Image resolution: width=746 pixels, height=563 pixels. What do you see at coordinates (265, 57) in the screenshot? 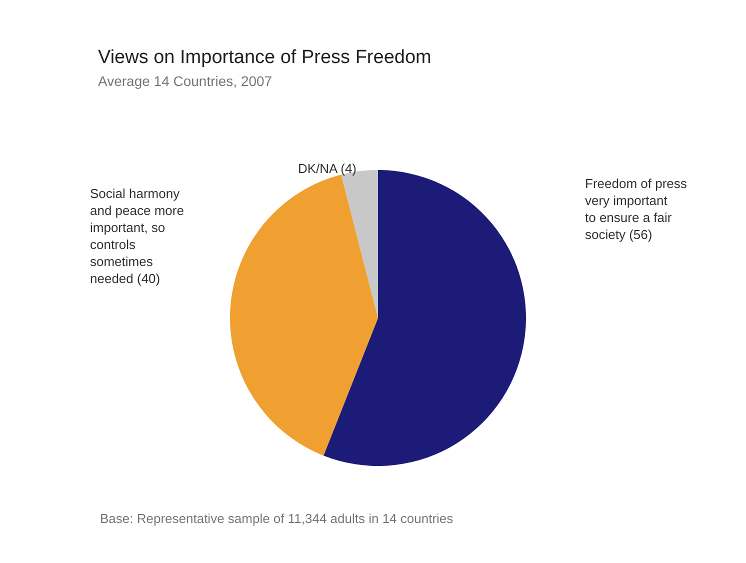
I see `chart-title: Views on Importance of Press Freedom` at bounding box center [265, 57].